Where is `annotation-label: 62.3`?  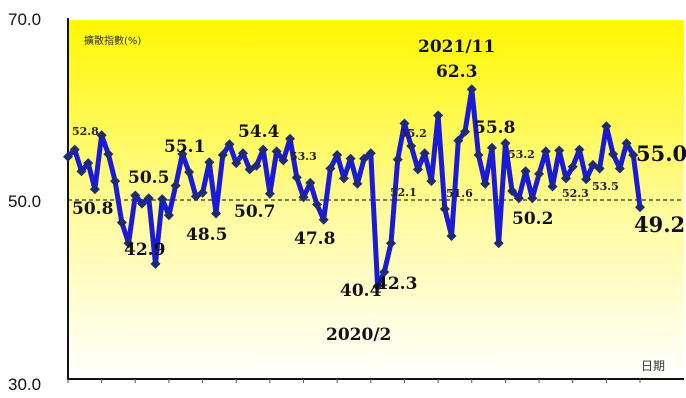
annotation-label: 62.3 is located at coordinates (456, 72).